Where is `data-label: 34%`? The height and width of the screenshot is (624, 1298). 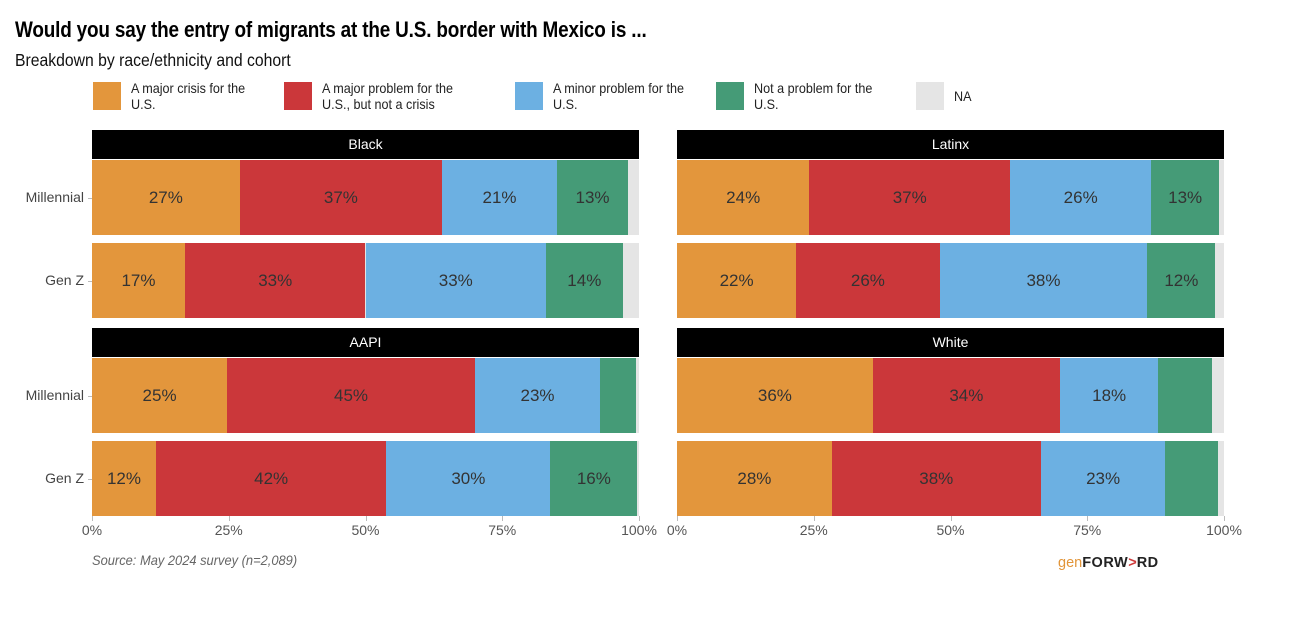
data-label: 34% is located at coordinates (966, 395).